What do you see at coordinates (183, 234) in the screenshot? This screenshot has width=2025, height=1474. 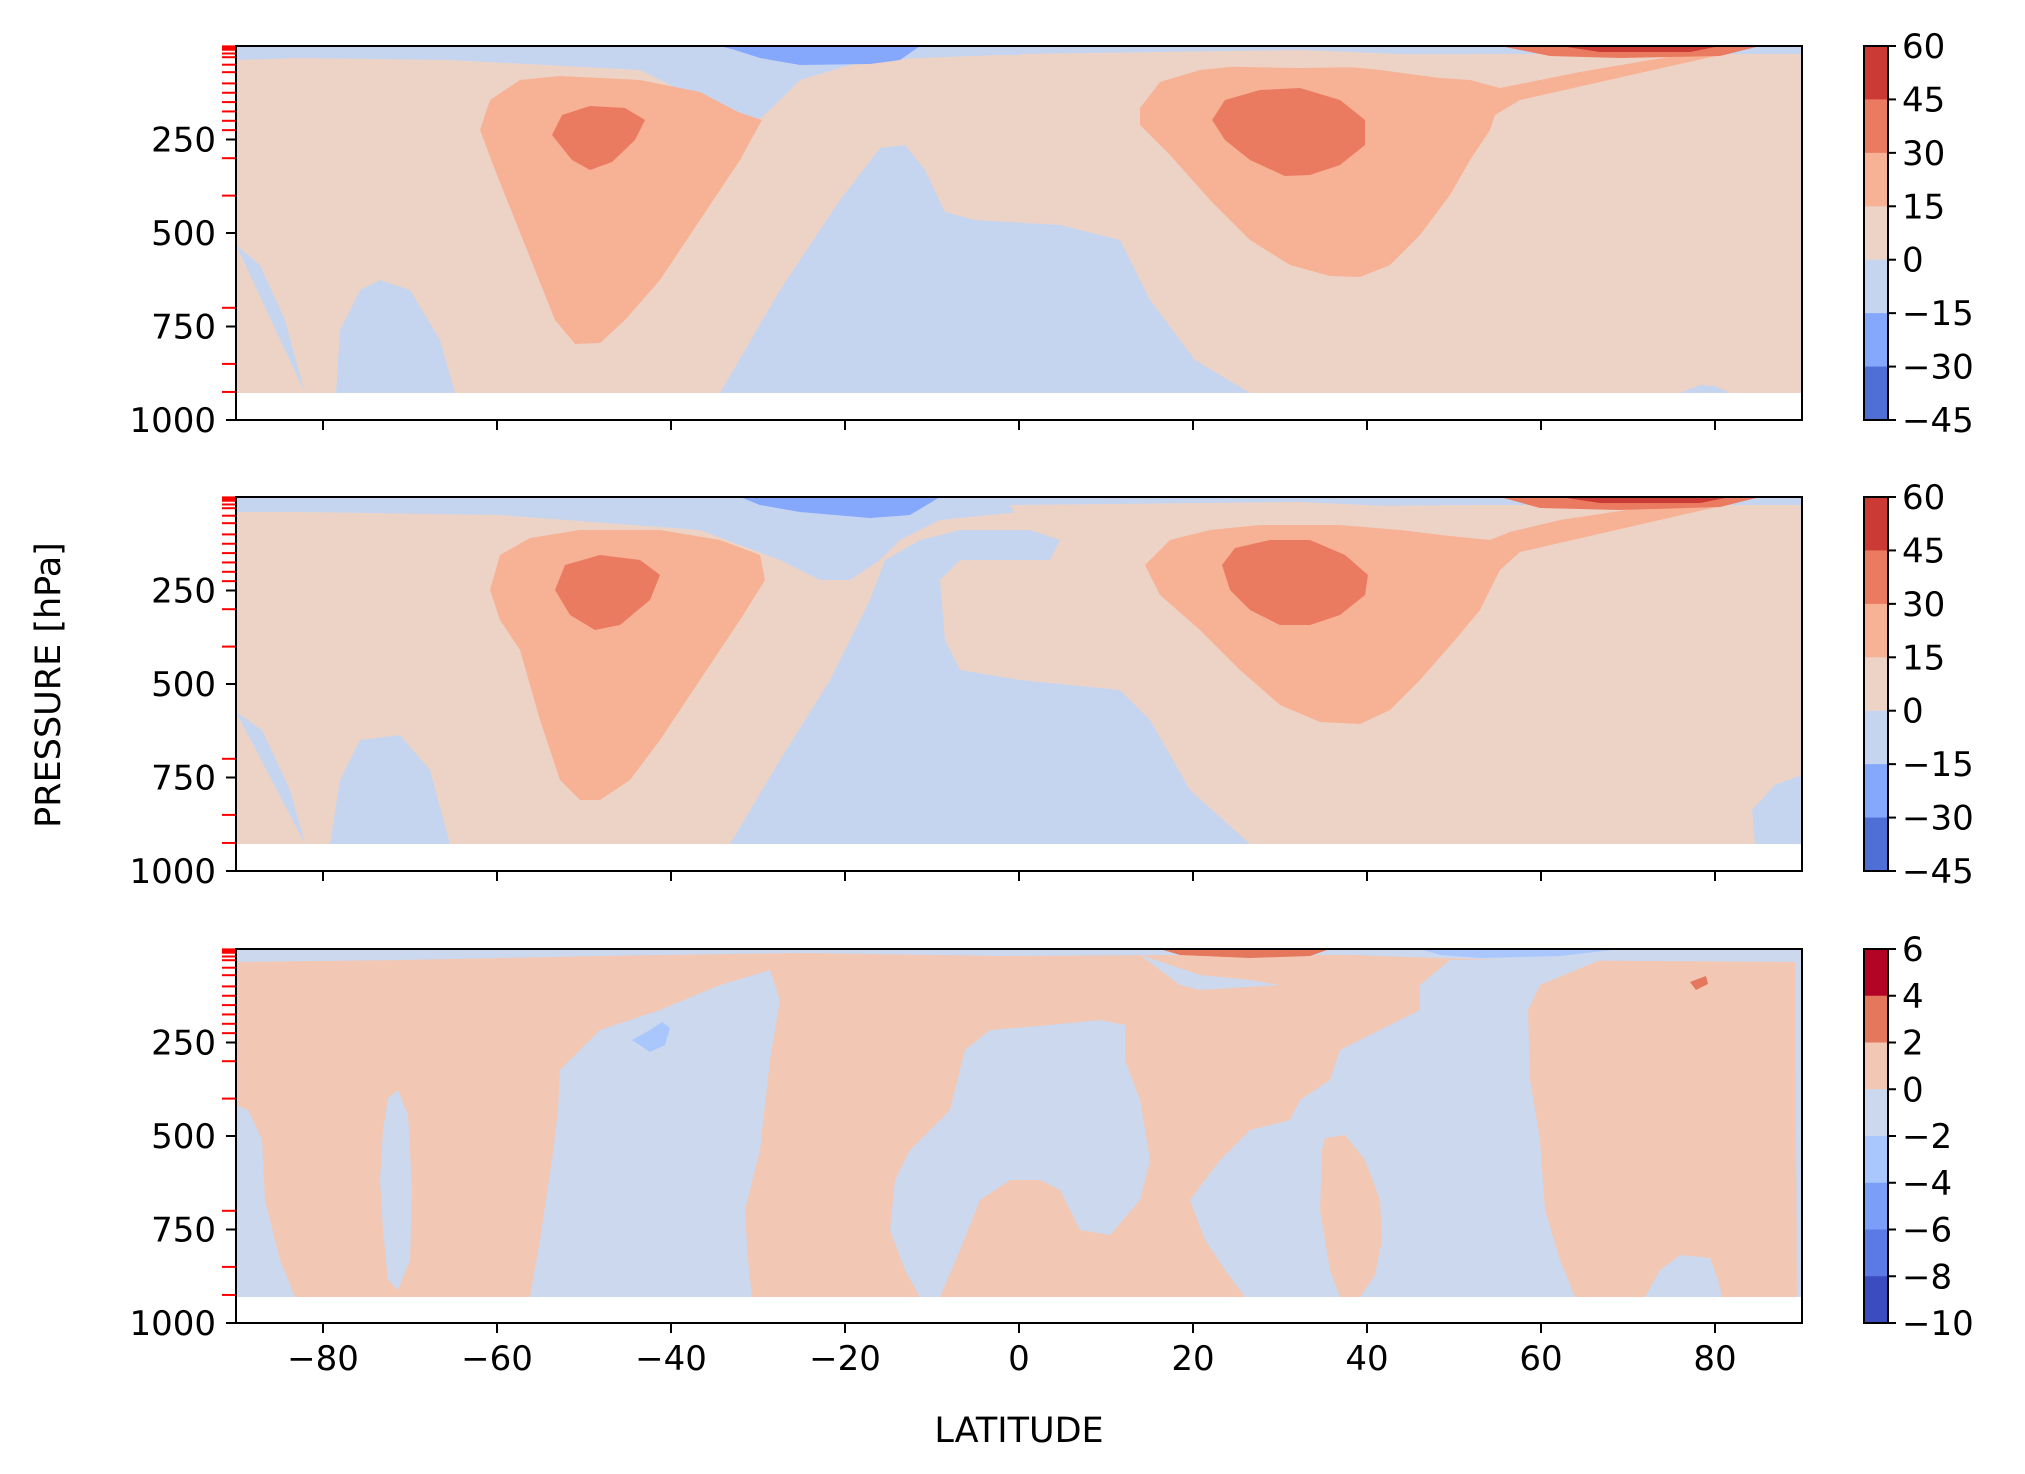 I see `panel-1-y-tick-label: 500` at bounding box center [183, 234].